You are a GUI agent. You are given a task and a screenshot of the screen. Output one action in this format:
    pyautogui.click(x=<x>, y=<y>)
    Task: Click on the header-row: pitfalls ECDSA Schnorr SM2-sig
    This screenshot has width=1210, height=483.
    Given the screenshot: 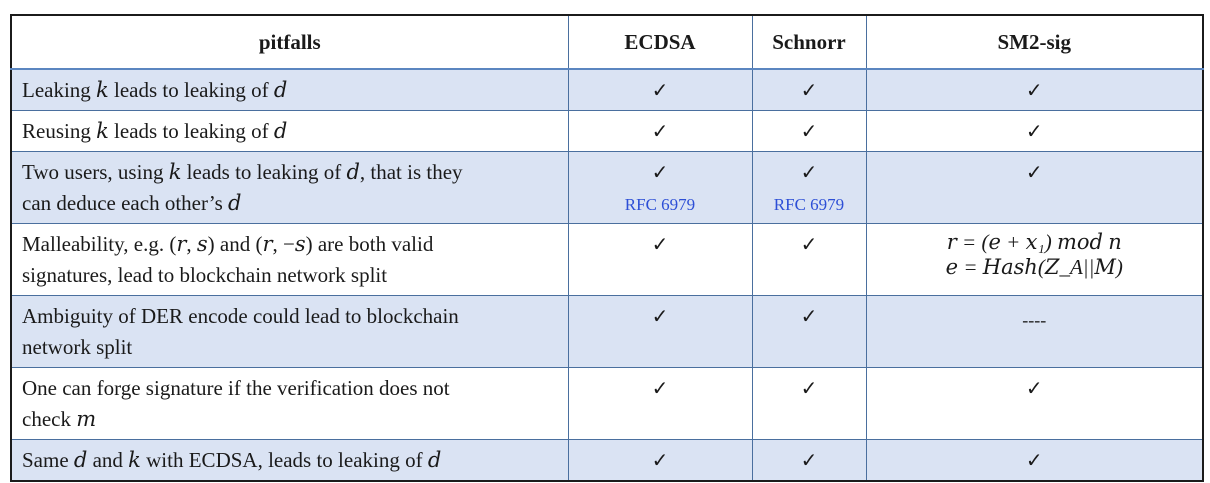 What is the action you would take?
    pyautogui.click(x=607, y=42)
    